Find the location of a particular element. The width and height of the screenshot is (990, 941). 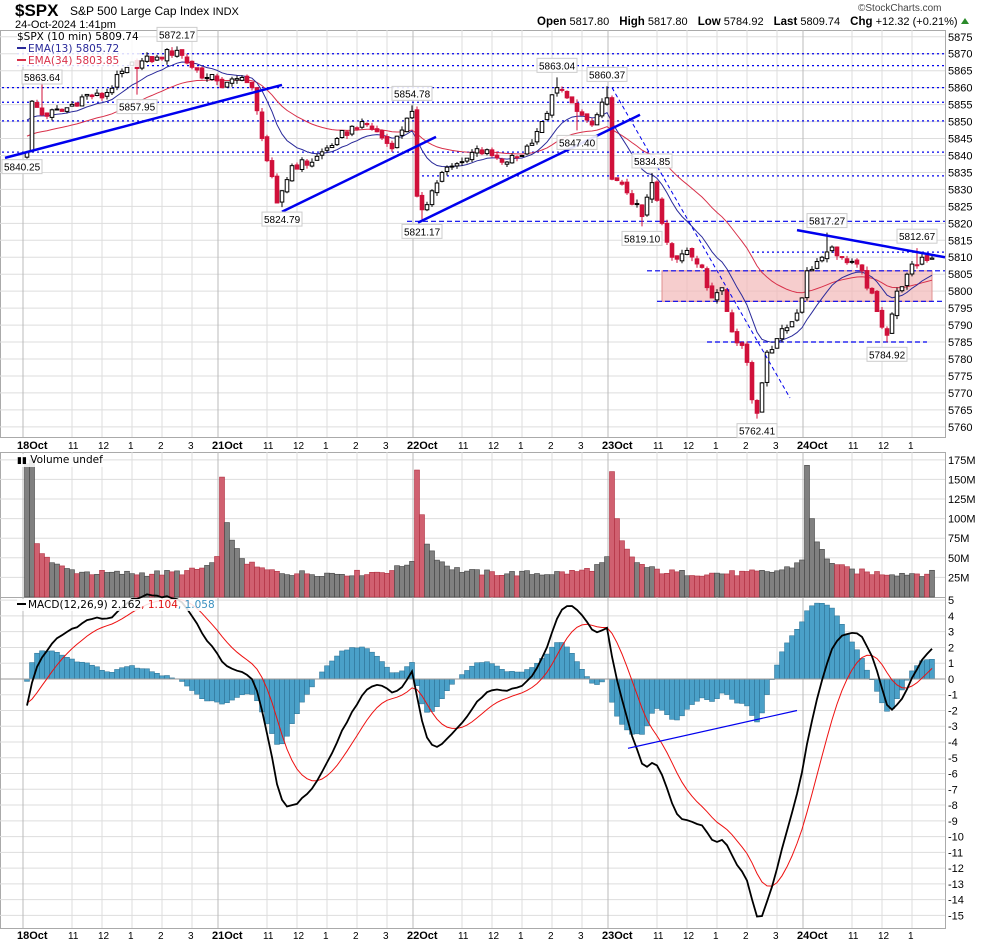

price-callout-group: 5872.17 is located at coordinates (177, 34).